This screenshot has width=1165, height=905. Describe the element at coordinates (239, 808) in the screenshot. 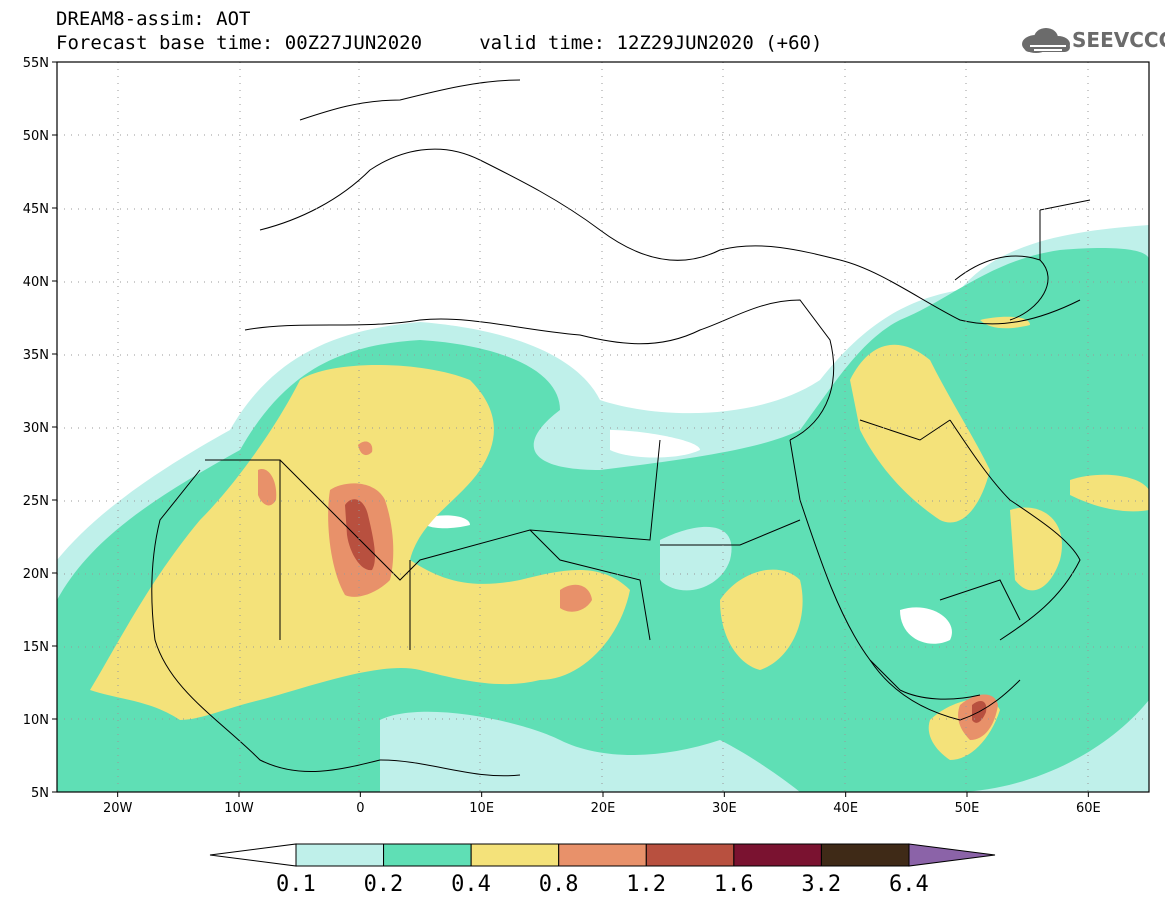

I see `lon-tick-label: 10W` at that location.